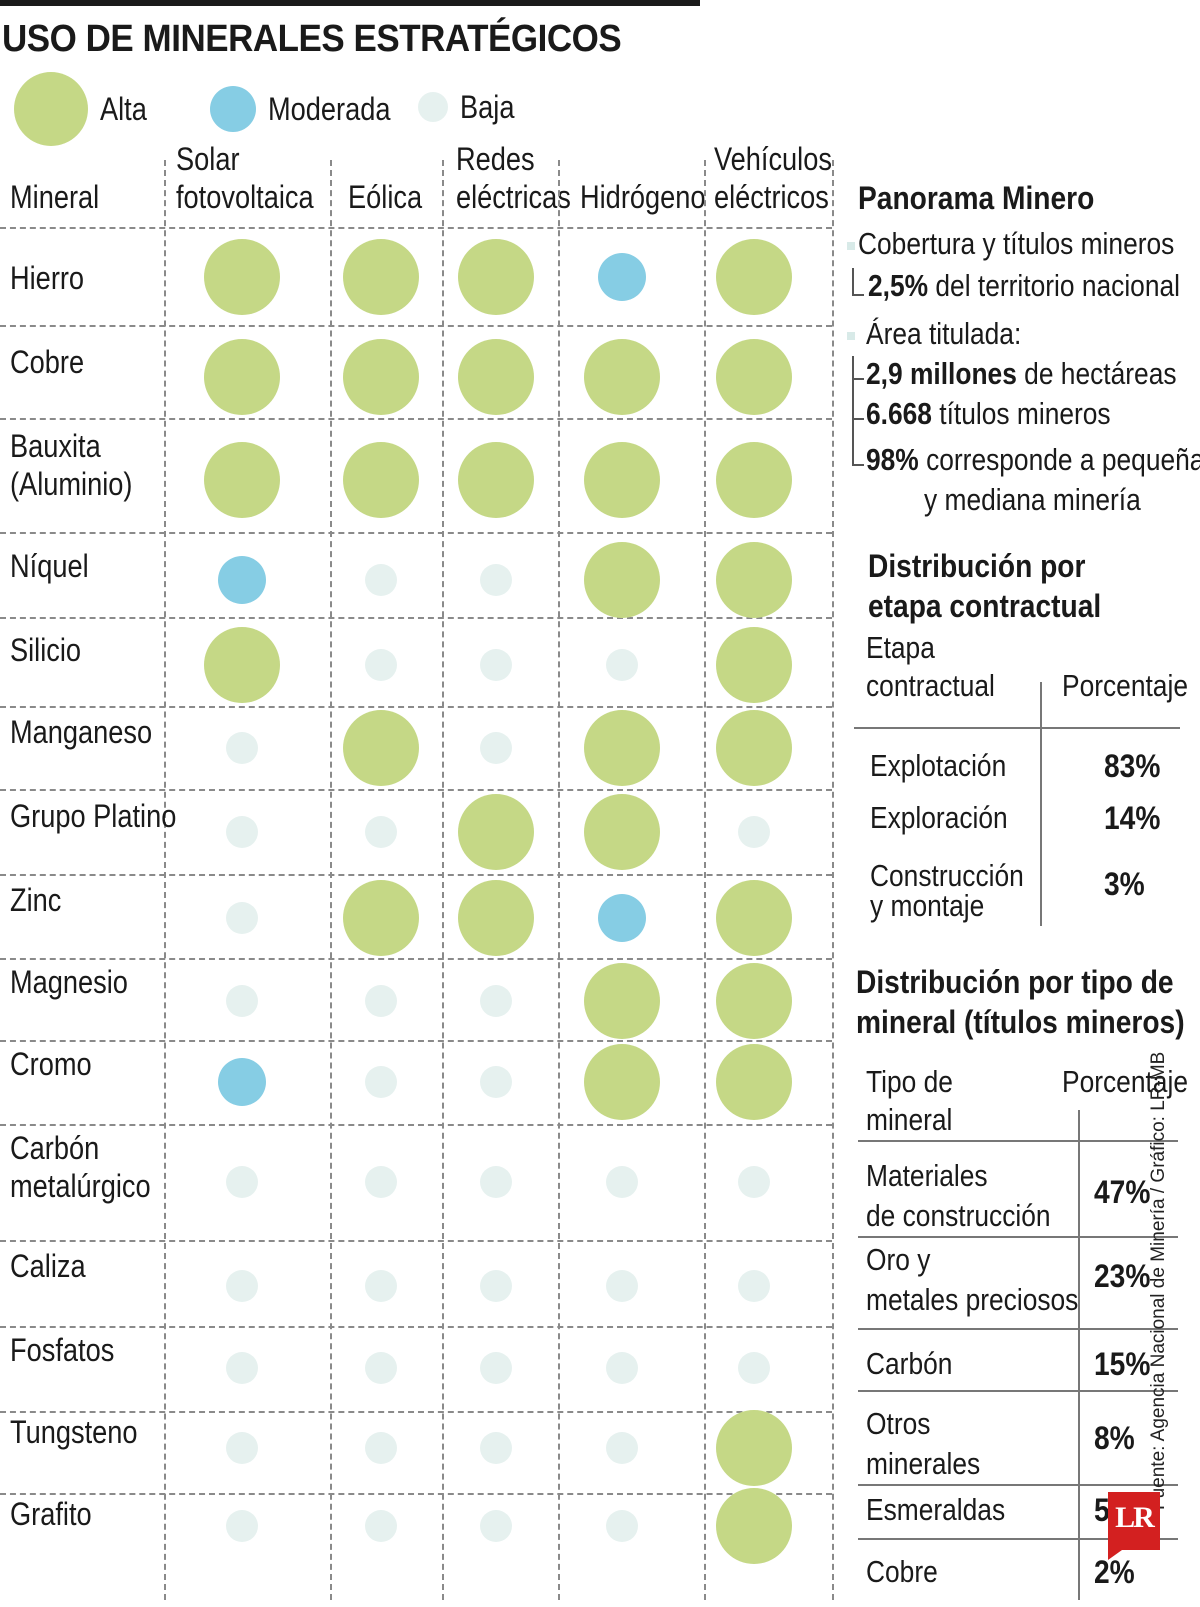 This screenshot has height=1607, width=1200. Describe the element at coordinates (233, 109) in the screenshot. I see `legend-dot-moderada` at that location.